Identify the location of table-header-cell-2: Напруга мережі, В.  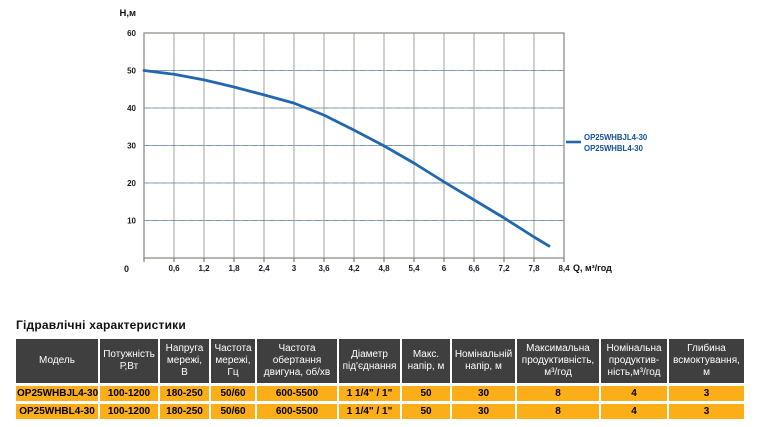
(184, 361).